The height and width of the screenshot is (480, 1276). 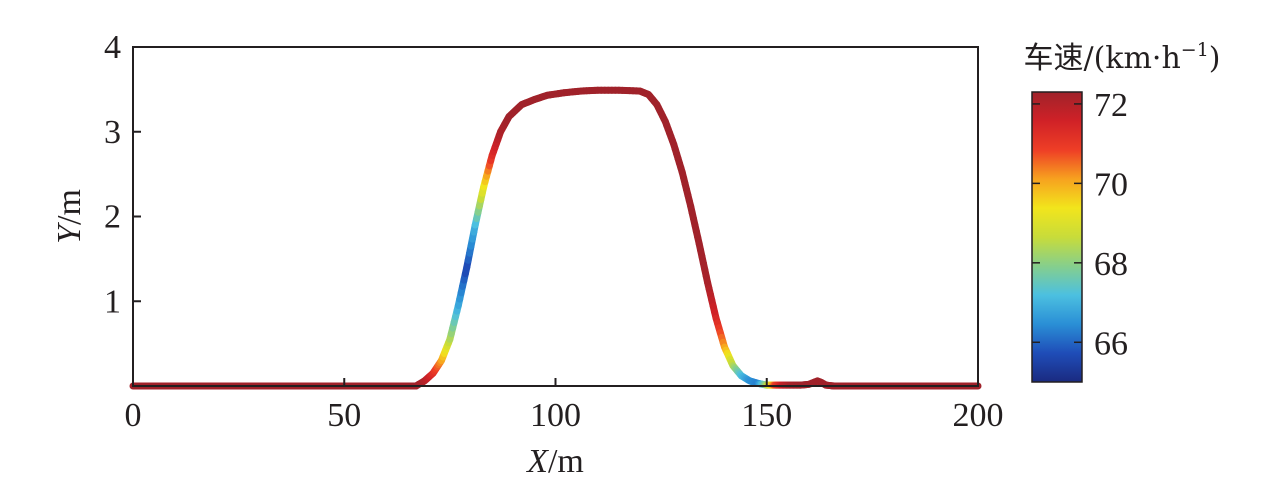 What do you see at coordinates (69, 207) in the screenshot?
I see `y-axis-label-unit: /m` at bounding box center [69, 207].